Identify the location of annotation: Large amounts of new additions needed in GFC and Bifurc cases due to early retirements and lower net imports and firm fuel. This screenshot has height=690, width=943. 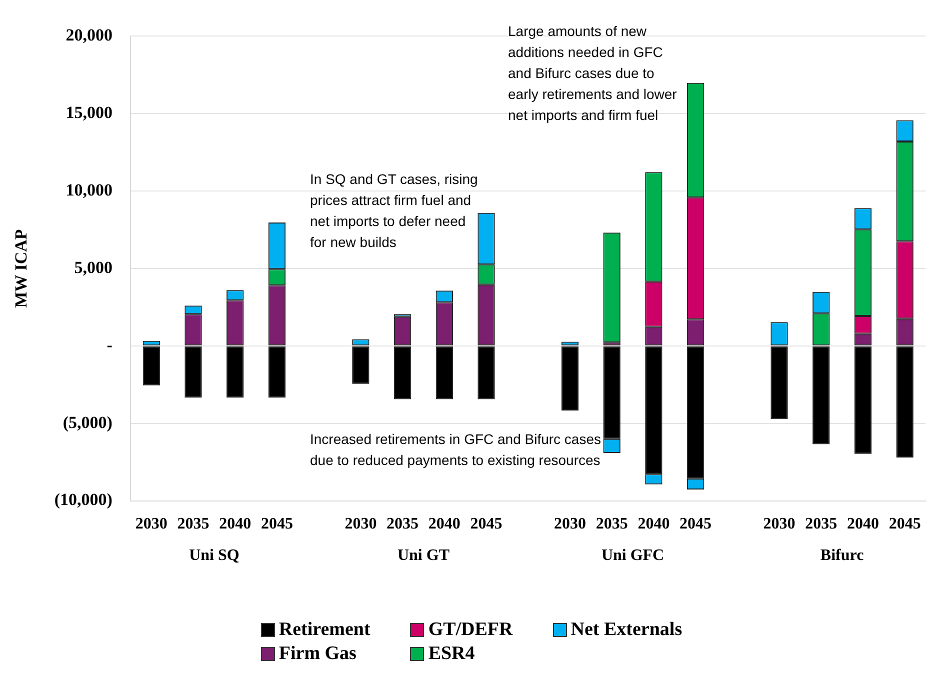
(593, 72).